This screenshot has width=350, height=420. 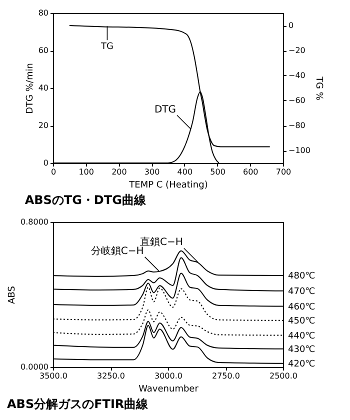 I want to click on x-tick-label: 2500.0, so click(x=284, y=376).